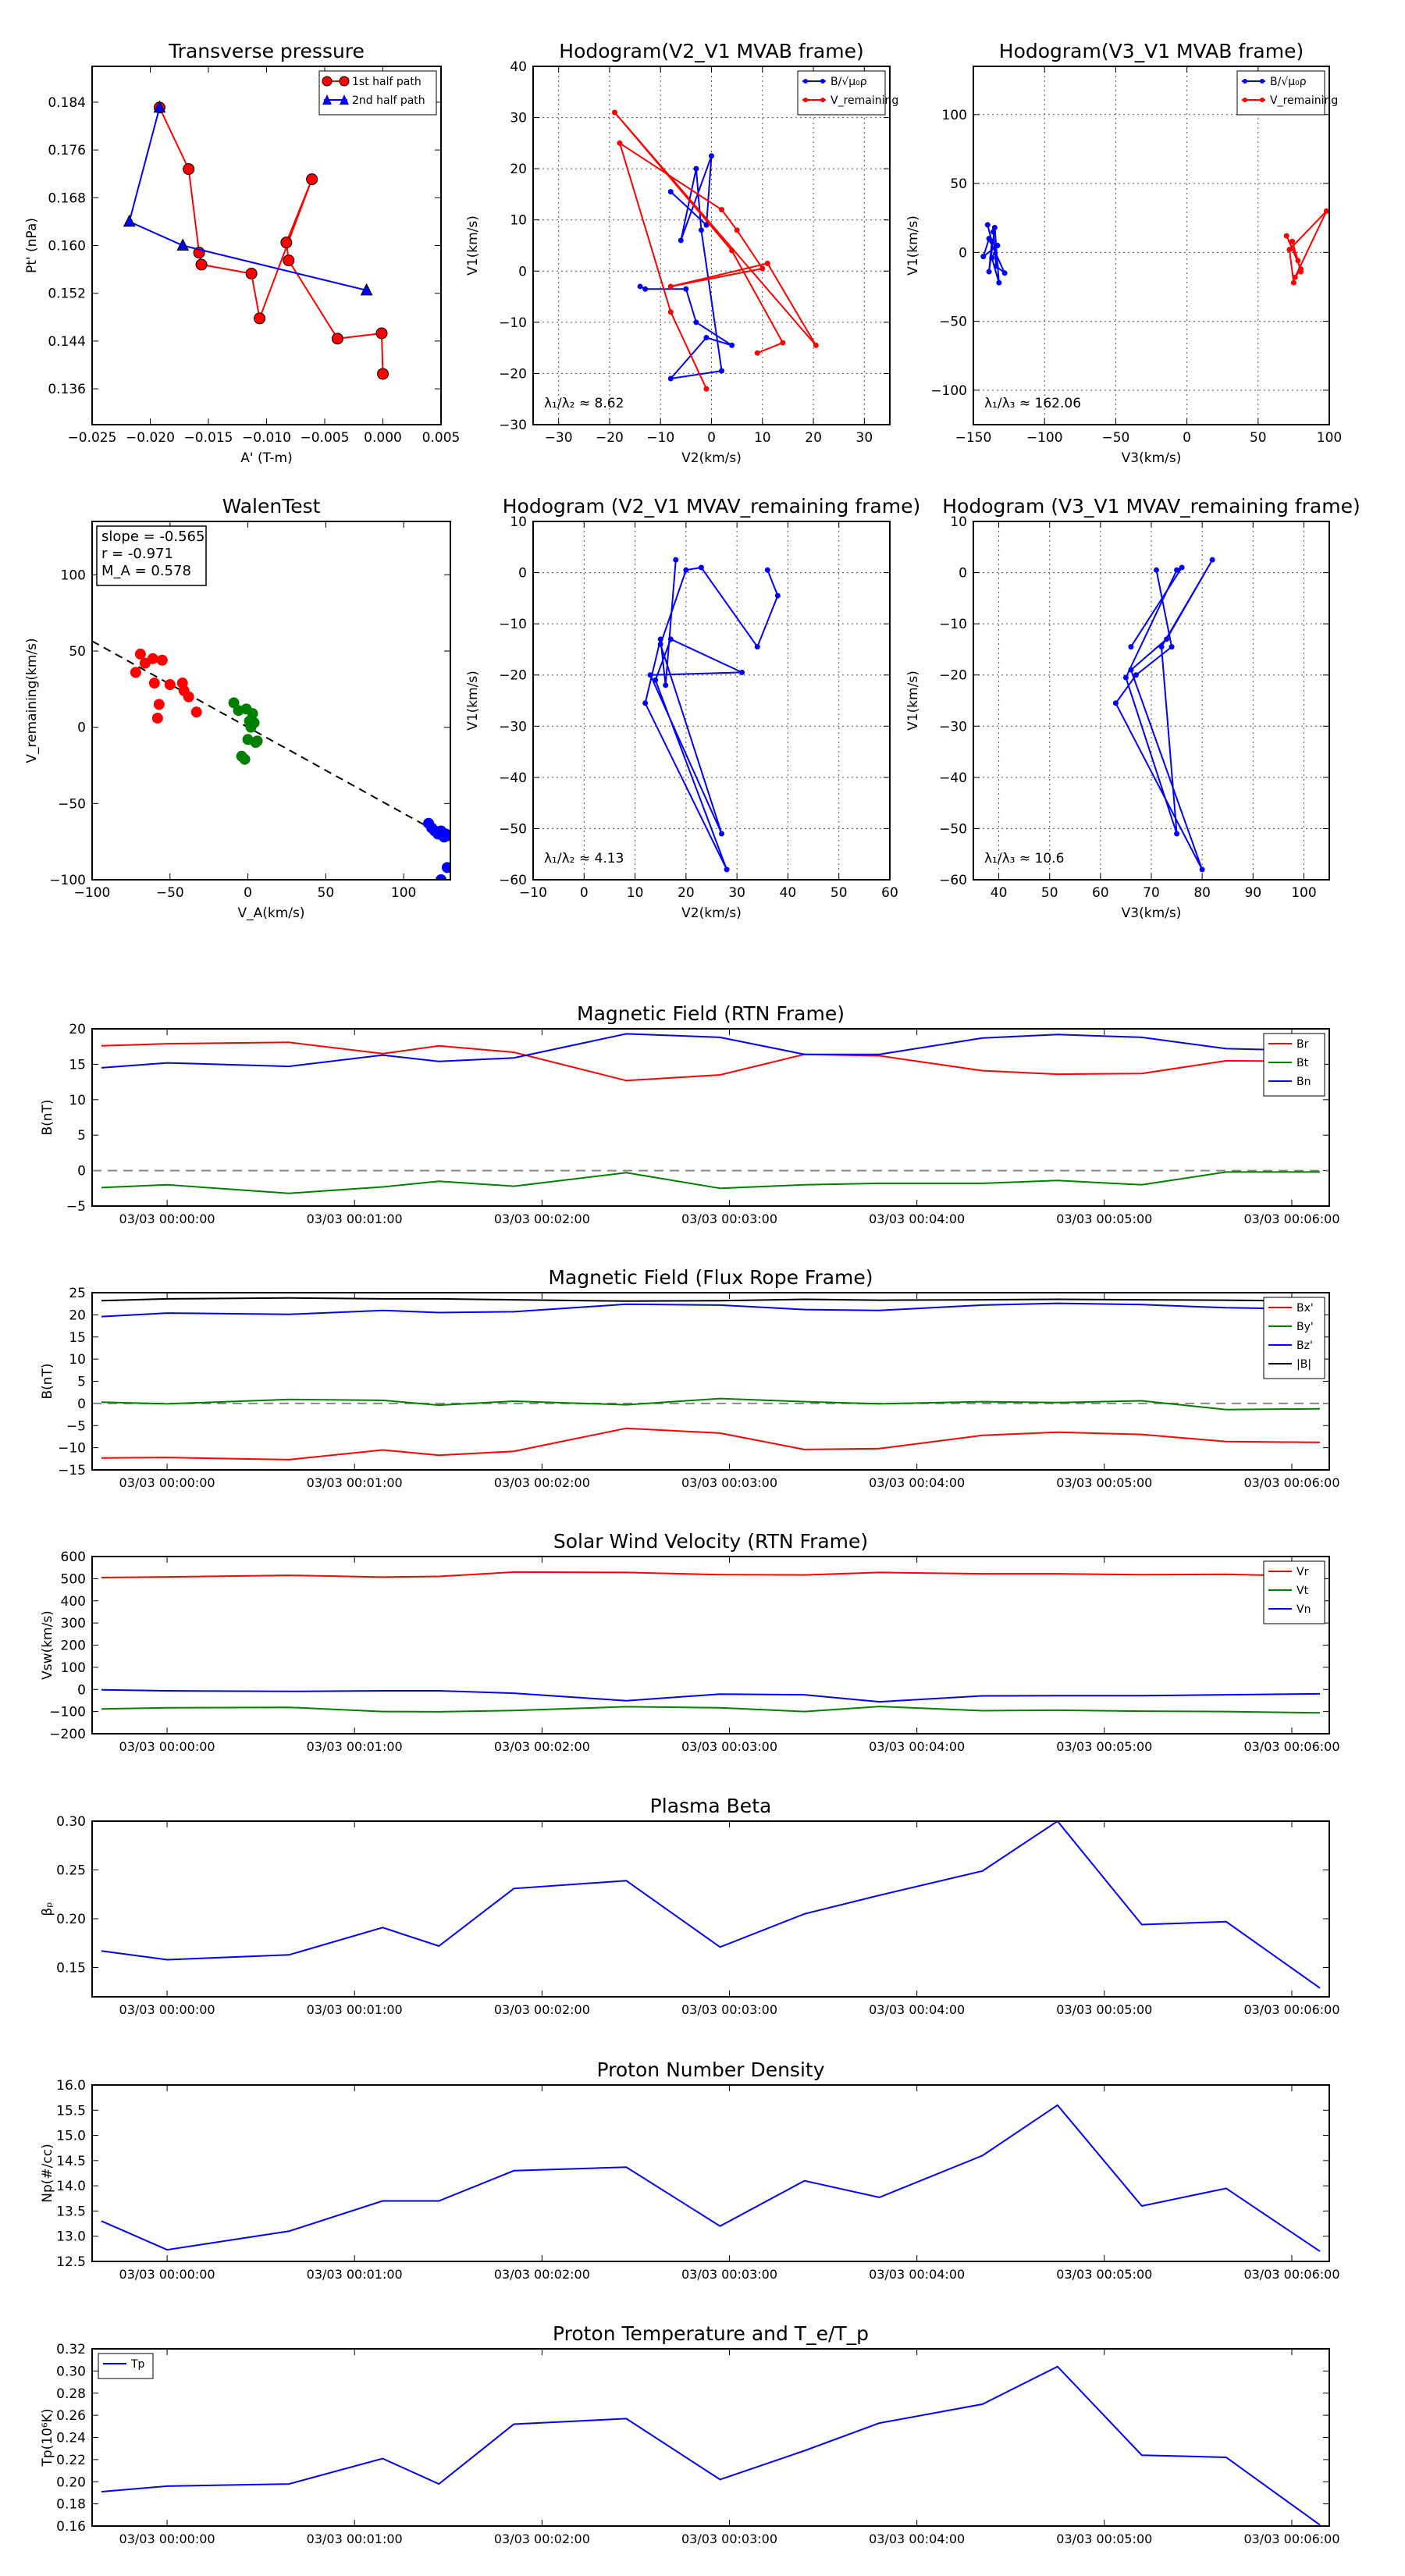 Image resolution: width=1405 pixels, height=2576 pixels. I want to click on x-tick-label: −150, so click(973, 438).